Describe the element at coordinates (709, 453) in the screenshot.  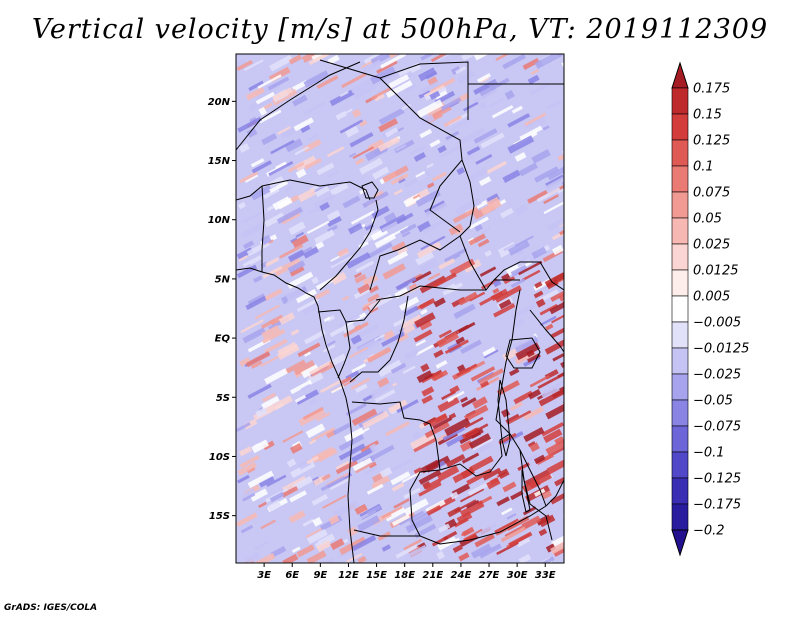
I see `colorbar-label: −0.1` at that location.